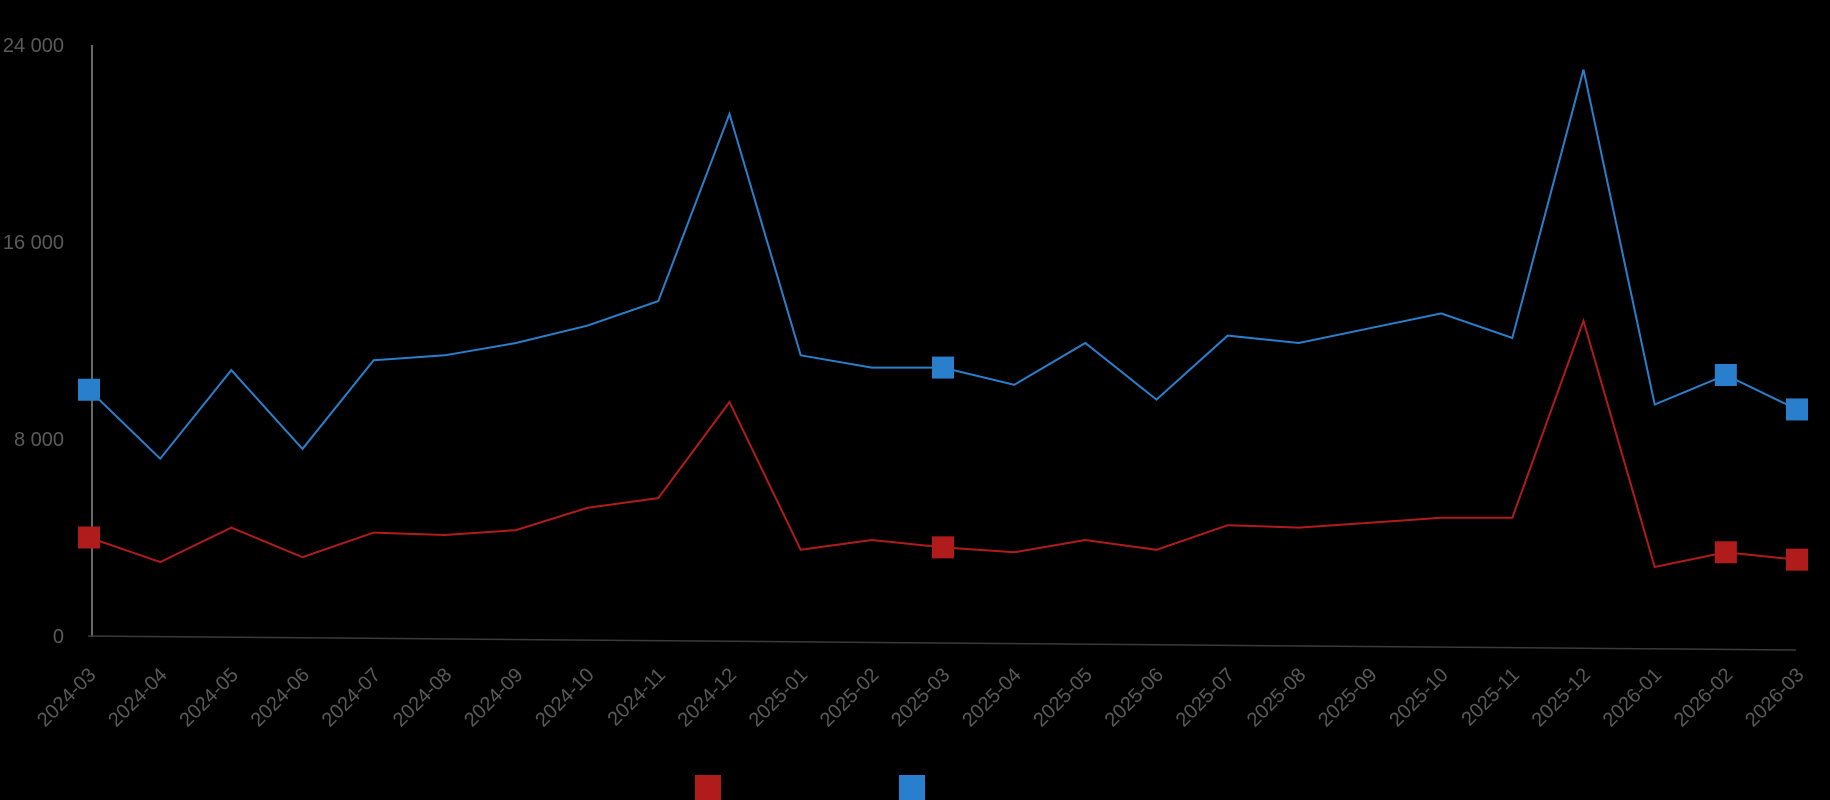 This screenshot has width=1830, height=800. Describe the element at coordinates (33, 243) in the screenshot. I see `y-tick-label: 16 000` at that location.